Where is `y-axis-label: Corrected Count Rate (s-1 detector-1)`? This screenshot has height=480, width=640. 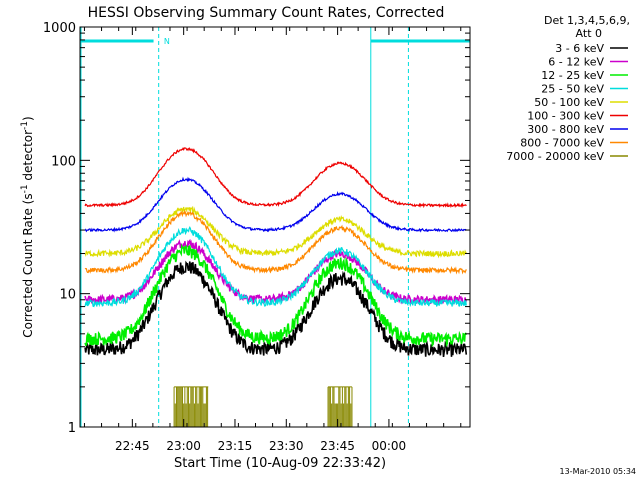 y-axis-label: Corrected Count Rate (s-1 detector-1) is located at coordinates (27, 226).